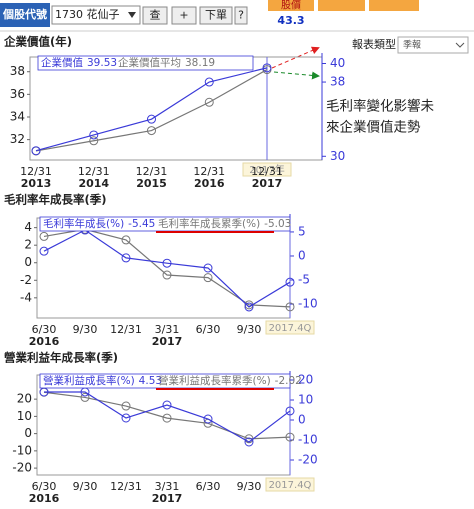 The width and height of the screenshot is (474, 509). What do you see at coordinates (96, 15) in the screenshot?
I see `stock-input` at bounding box center [96, 15].